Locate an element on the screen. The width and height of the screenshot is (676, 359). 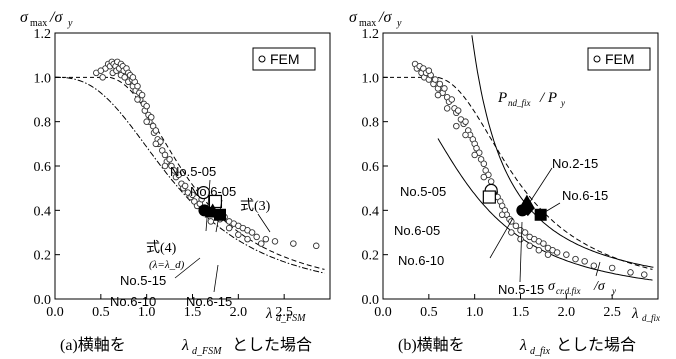
panel-a-legend-label: FEM is located at coordinates (285, 59).